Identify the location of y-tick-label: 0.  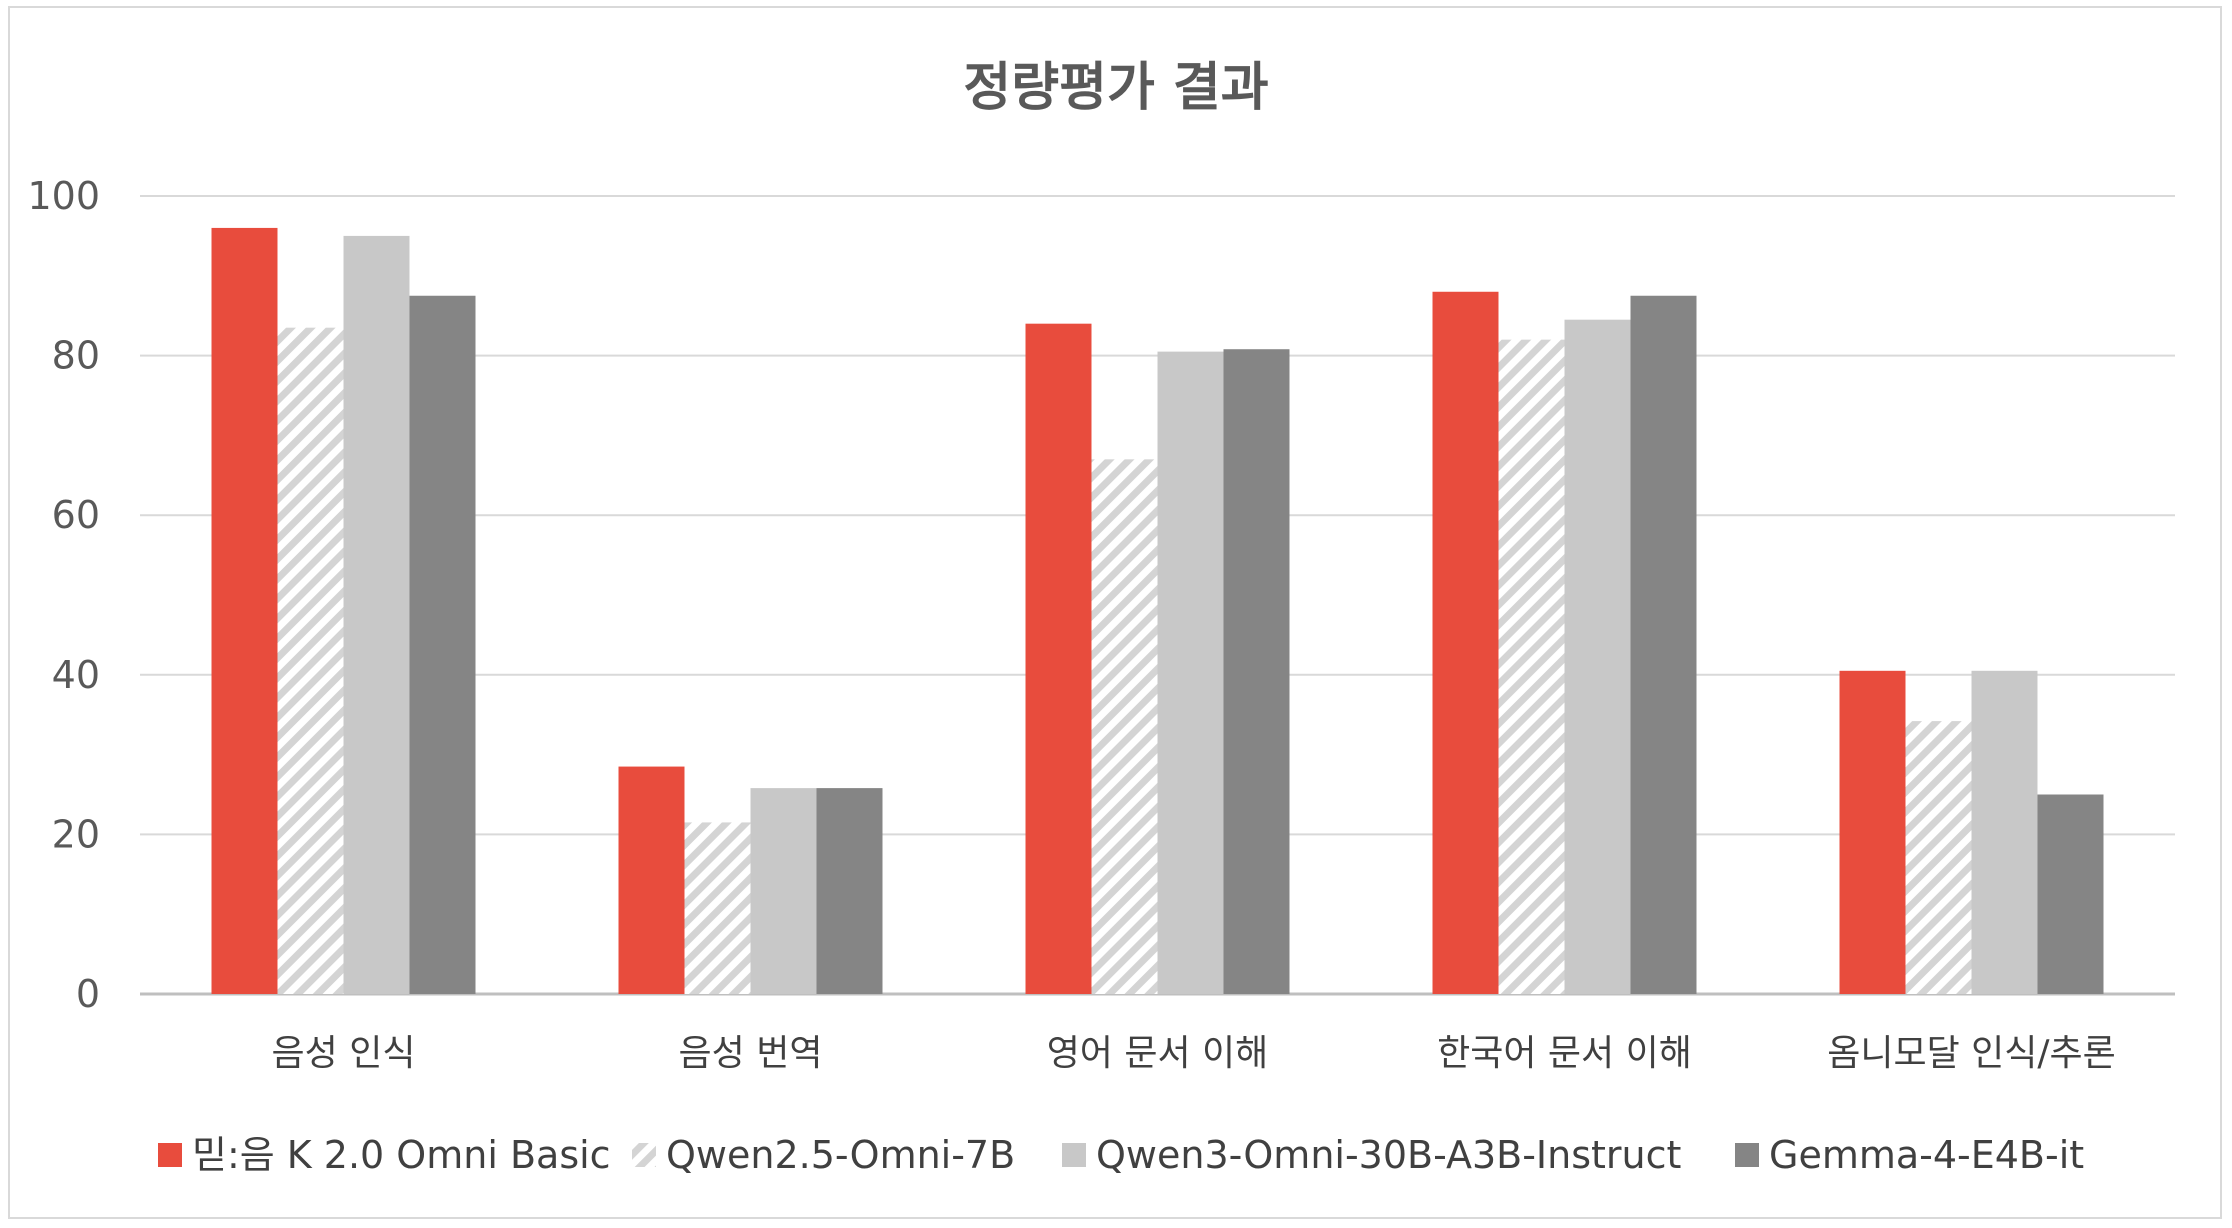
(88, 994).